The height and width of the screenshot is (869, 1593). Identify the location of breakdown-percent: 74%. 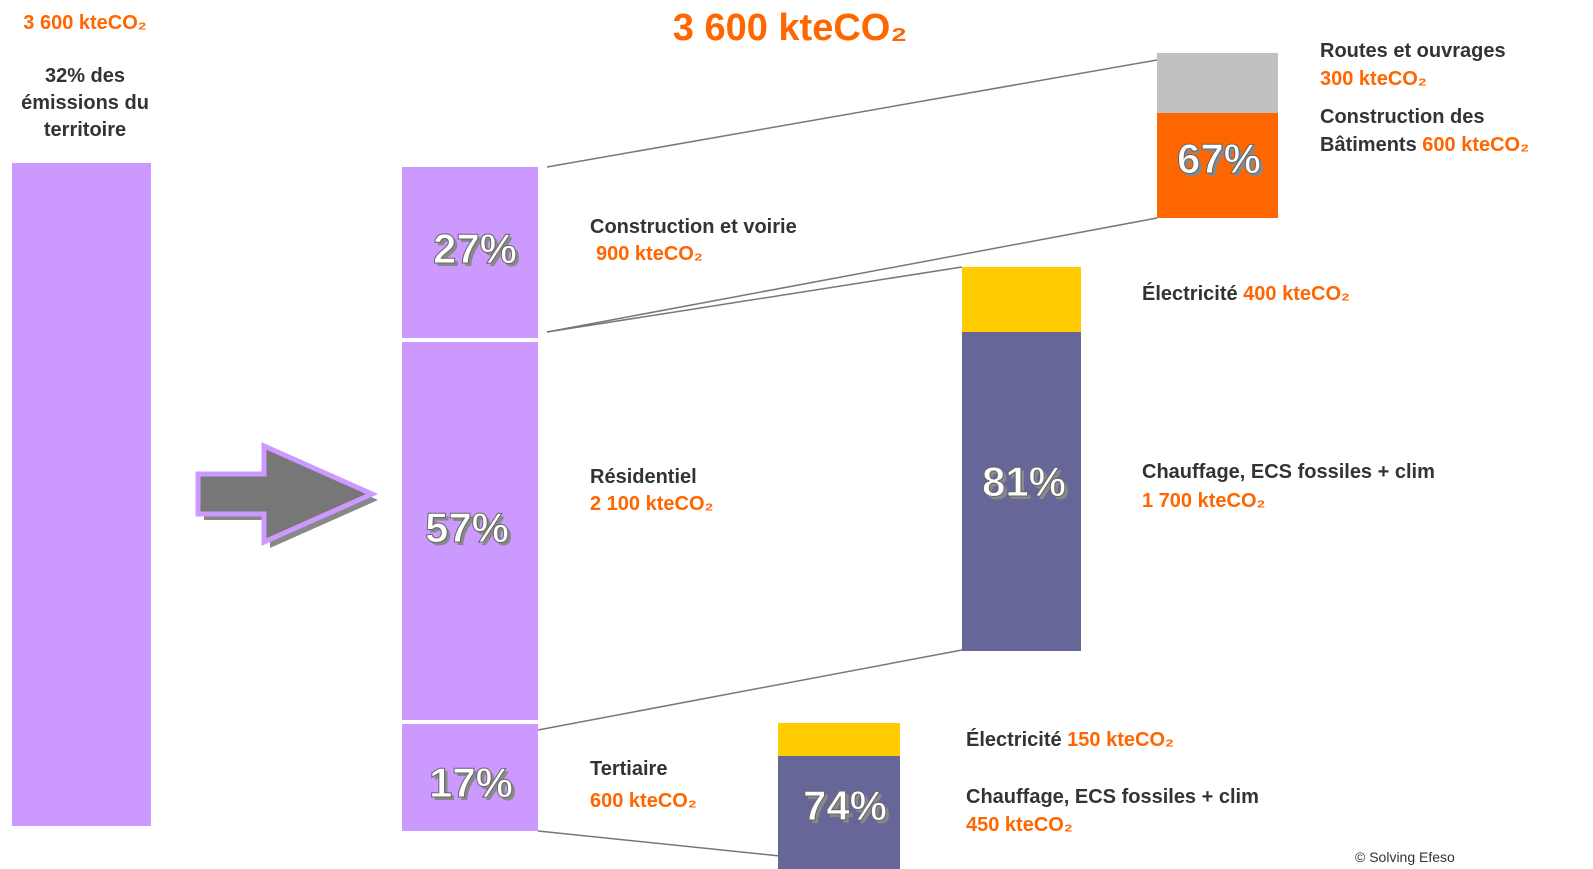
(845, 805).